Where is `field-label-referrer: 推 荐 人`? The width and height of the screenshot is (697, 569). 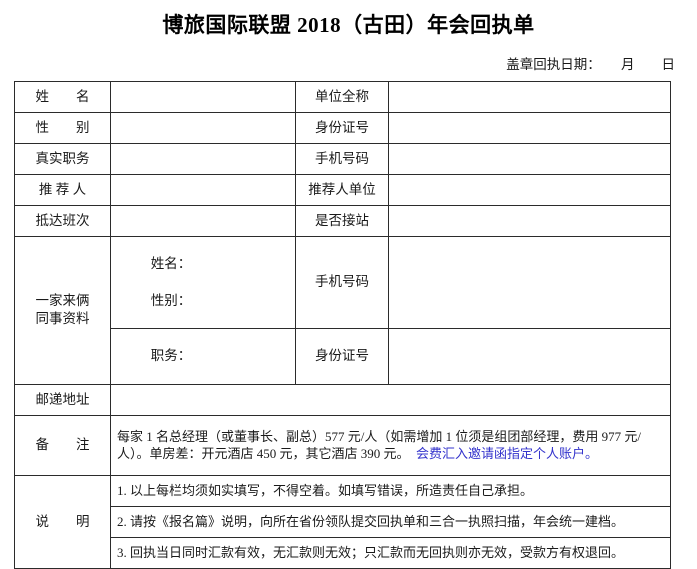 field-label-referrer: 推 荐 人 is located at coordinates (62, 190).